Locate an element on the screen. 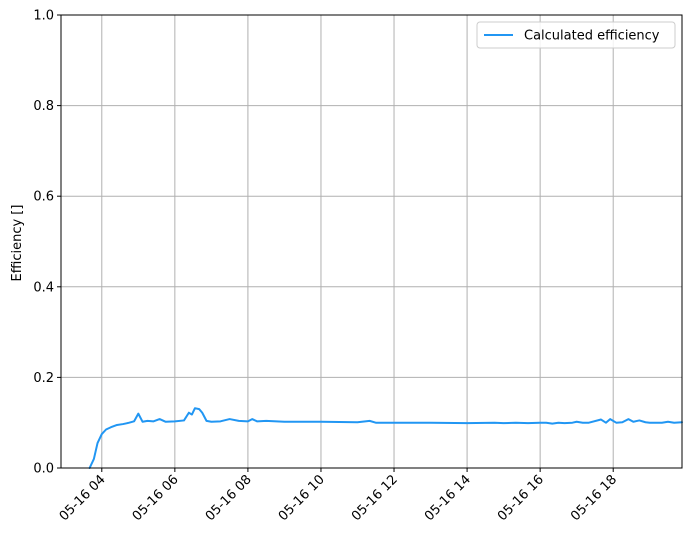 The height and width of the screenshot is (542, 691). x-tick-label: 05-16 14 is located at coordinates (448, 498).